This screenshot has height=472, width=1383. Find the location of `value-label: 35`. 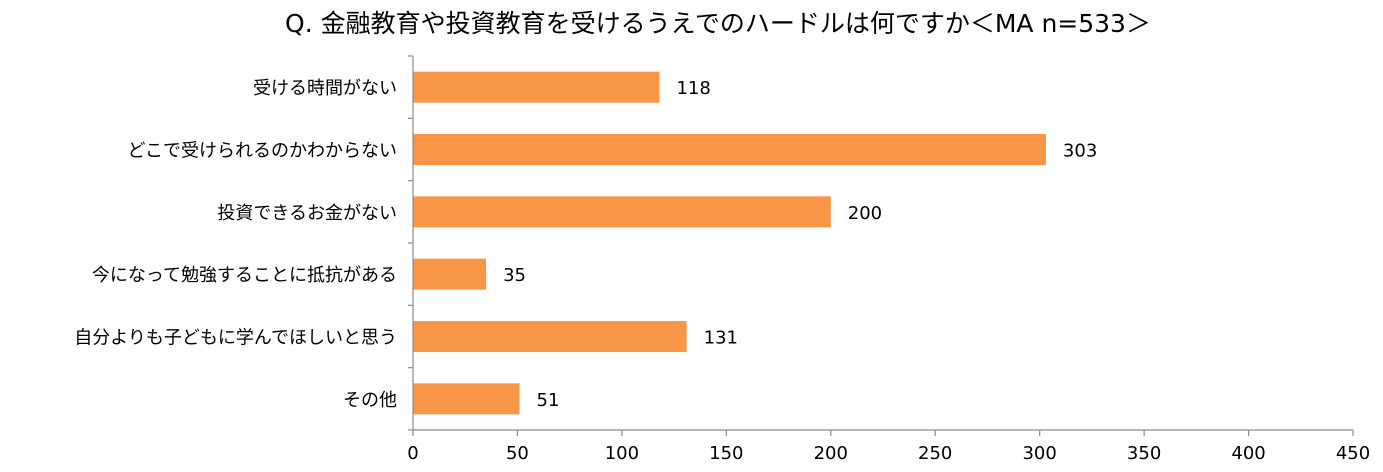

value-label: 35 is located at coordinates (514, 275).